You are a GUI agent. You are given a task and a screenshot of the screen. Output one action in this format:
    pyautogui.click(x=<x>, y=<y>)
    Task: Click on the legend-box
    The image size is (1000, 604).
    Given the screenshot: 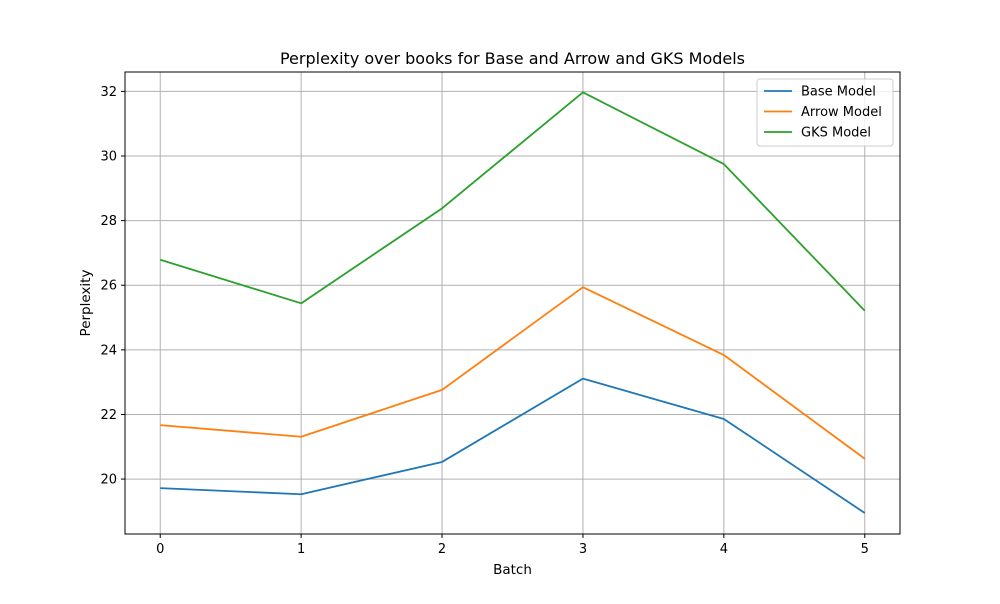 What is the action you would take?
    pyautogui.click(x=825, y=112)
    